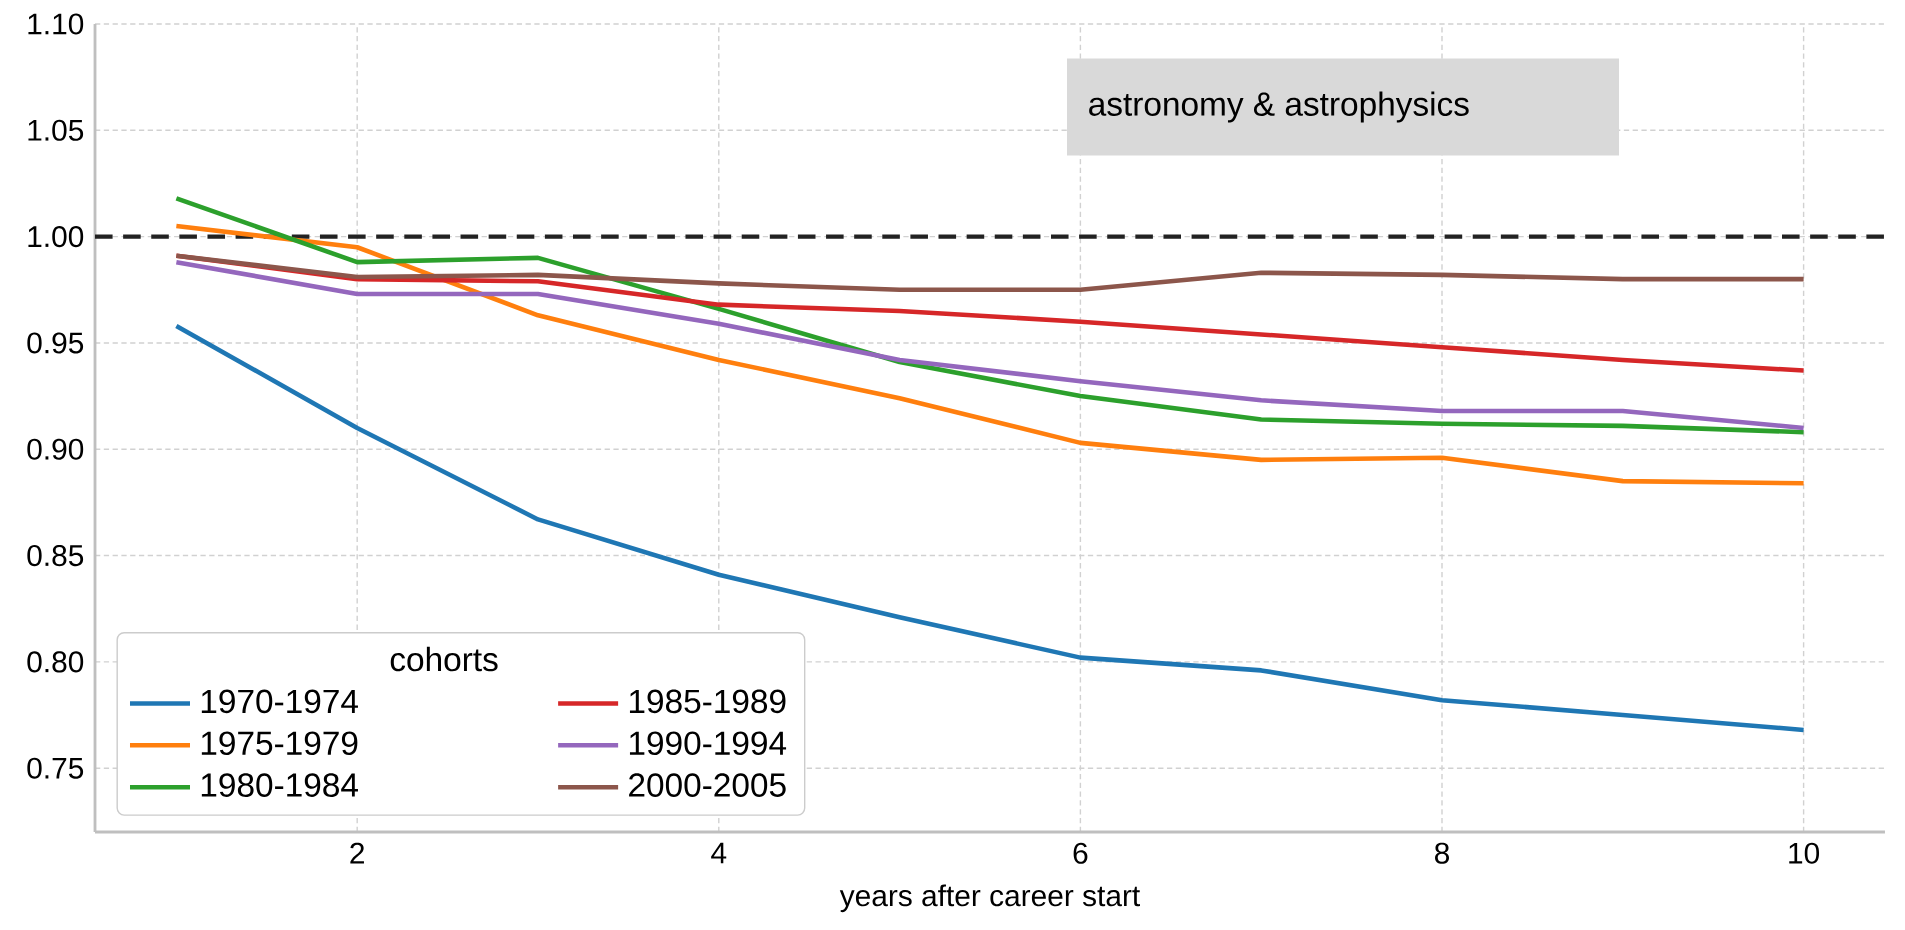 The image size is (1905, 930). I want to click on legend-label: 1985-1989, so click(707, 701).